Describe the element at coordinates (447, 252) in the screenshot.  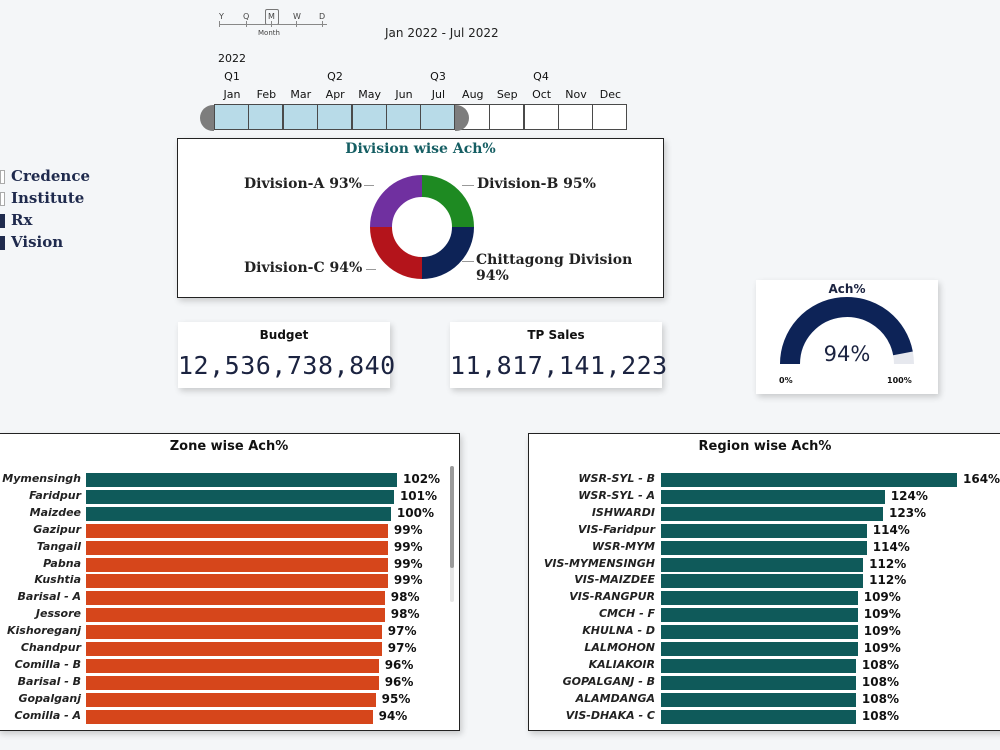
I see `donut-slice-chittagong-division` at that location.